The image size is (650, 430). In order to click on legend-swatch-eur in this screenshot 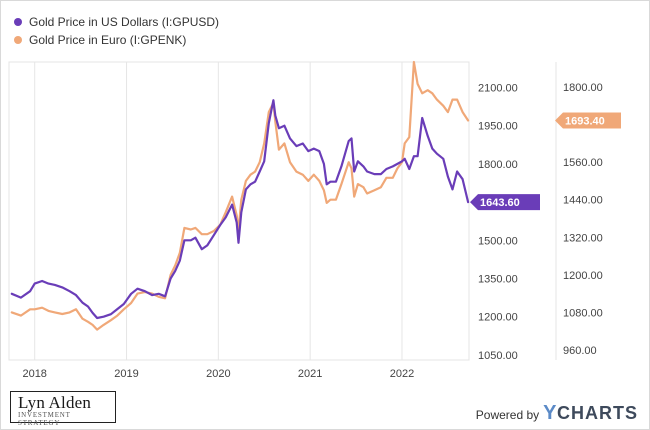, I will do `click(18, 40)`.